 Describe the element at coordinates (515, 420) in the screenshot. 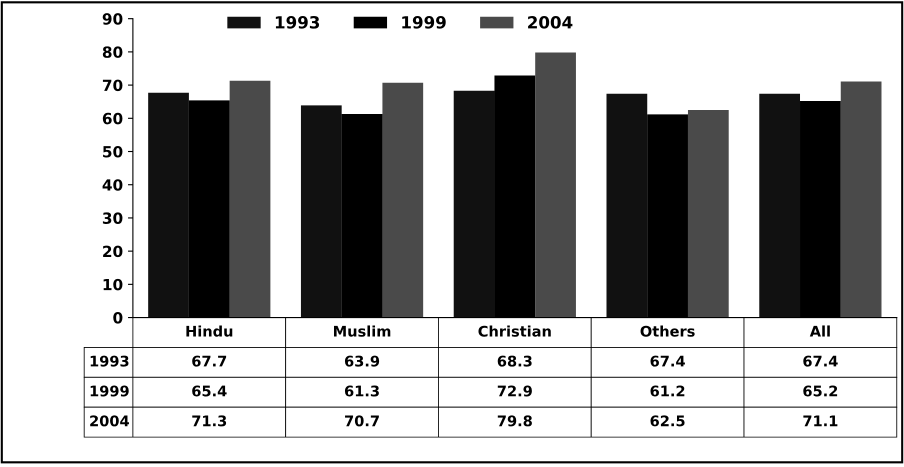

I see `data-label: 79.8` at that location.